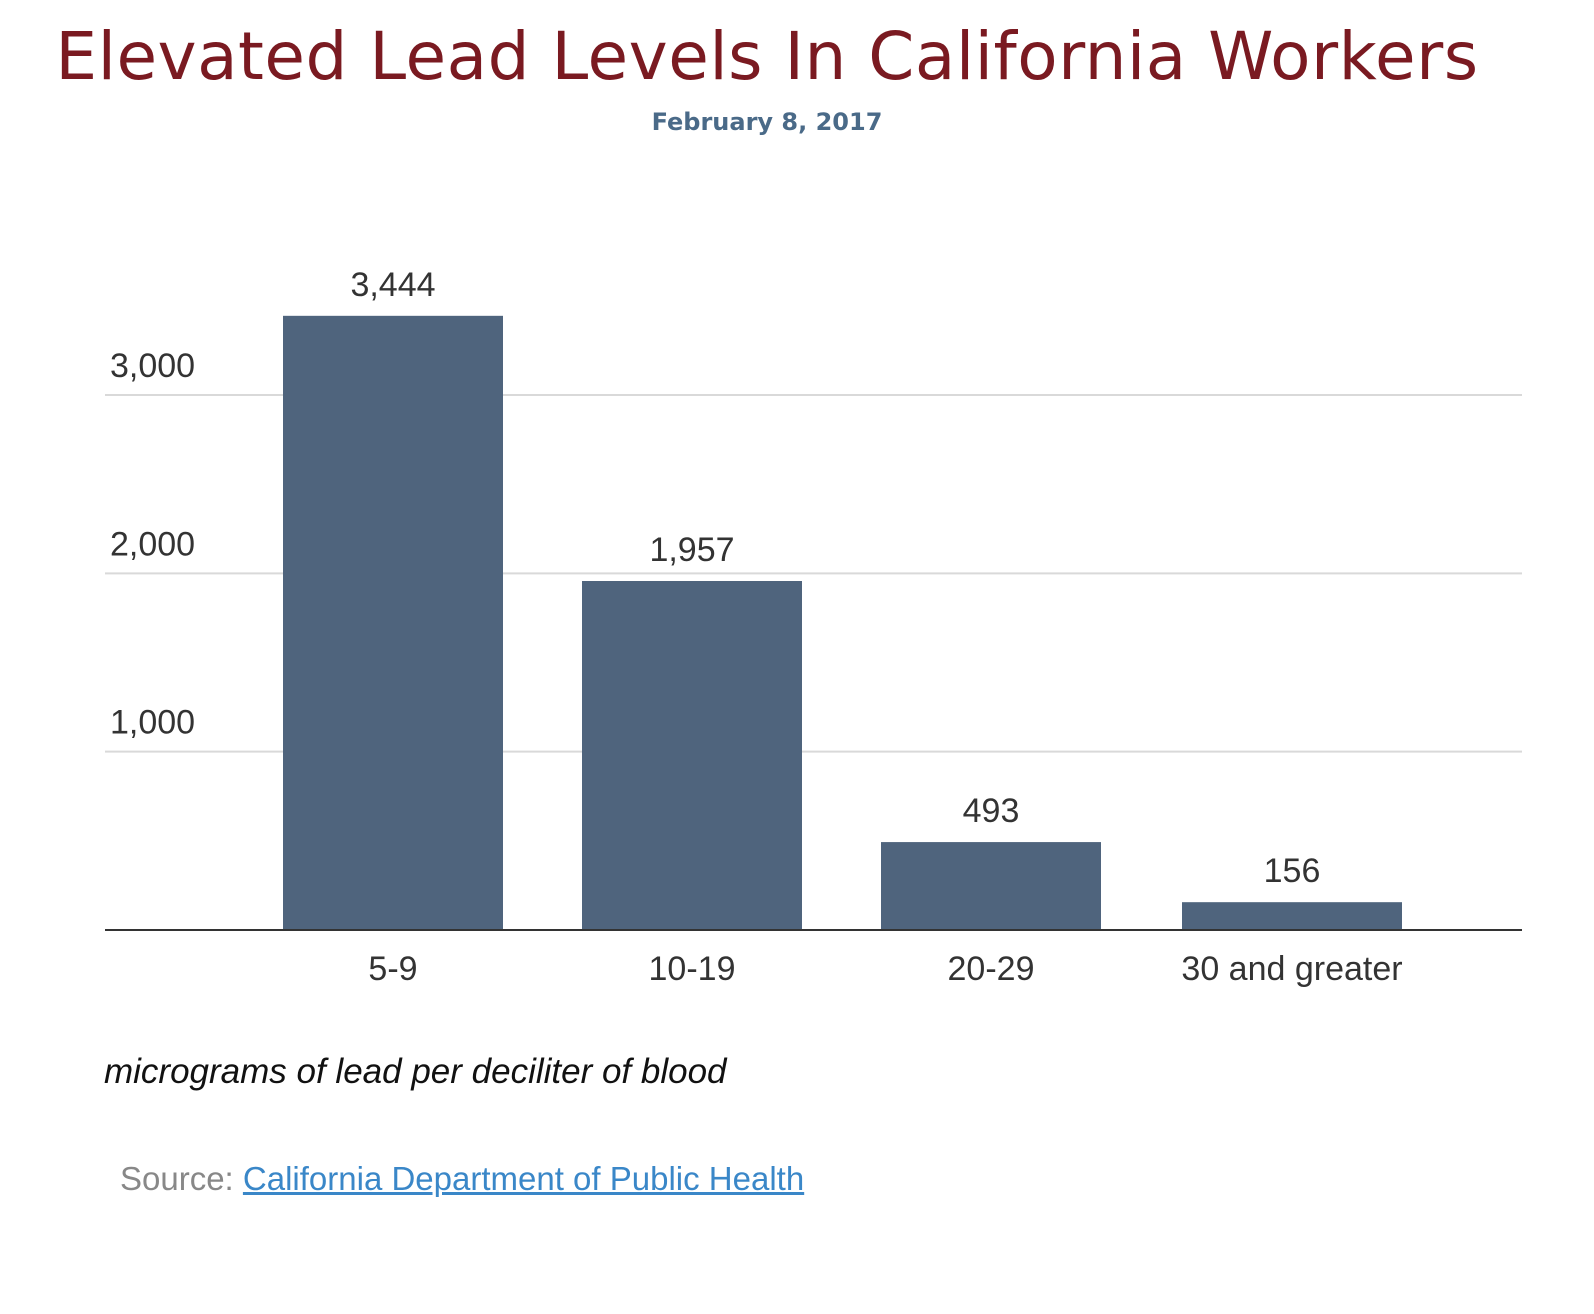 The width and height of the screenshot is (1594, 1314). I want to click on y-tick-label: 1,000, so click(152, 723).